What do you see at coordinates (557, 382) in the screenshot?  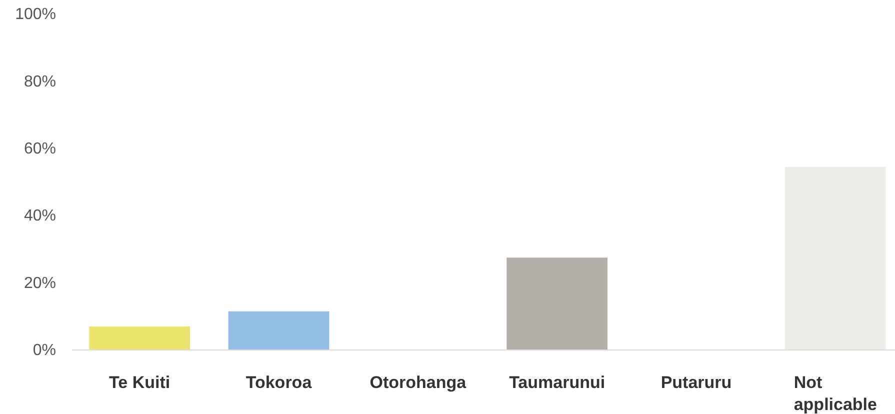 I see `x-tick-label: Taumarunui` at bounding box center [557, 382].